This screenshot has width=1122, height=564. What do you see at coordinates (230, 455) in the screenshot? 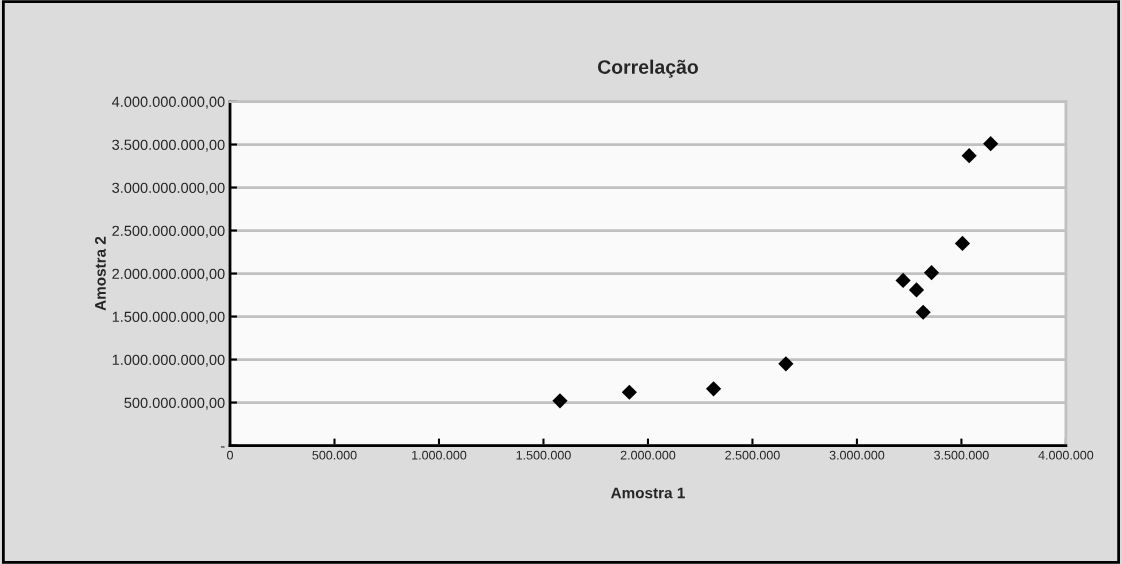
I see `x-tick-label: 0` at bounding box center [230, 455].